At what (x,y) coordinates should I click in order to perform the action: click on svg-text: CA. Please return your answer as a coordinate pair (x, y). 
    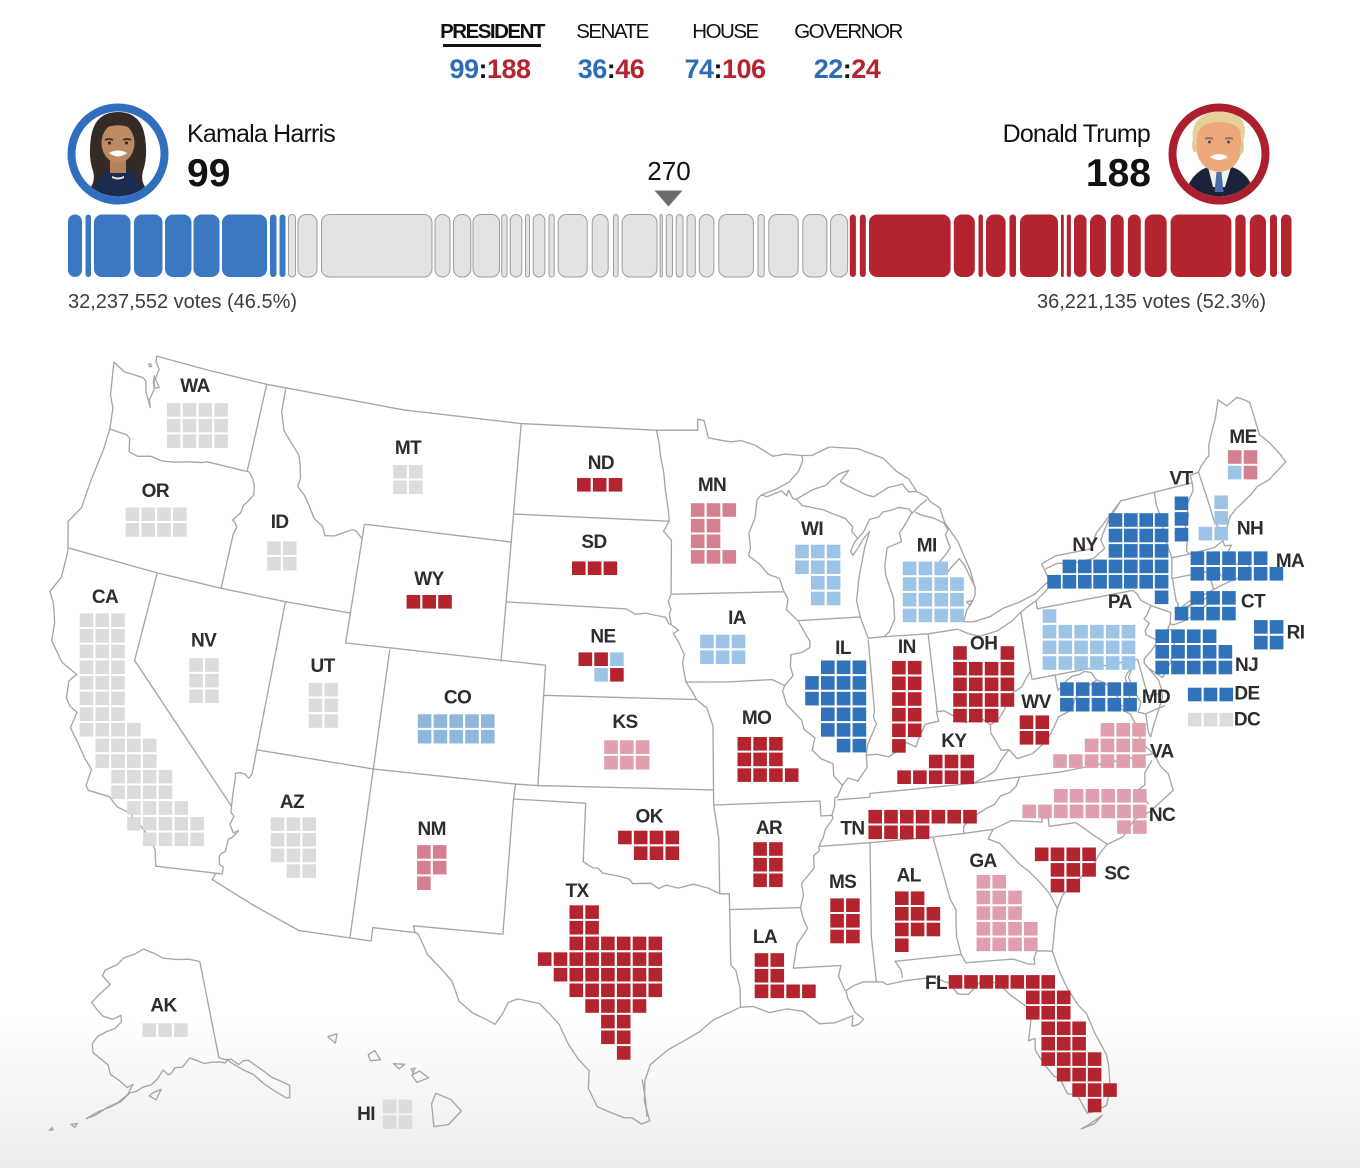
    Looking at the image, I should click on (105, 597).